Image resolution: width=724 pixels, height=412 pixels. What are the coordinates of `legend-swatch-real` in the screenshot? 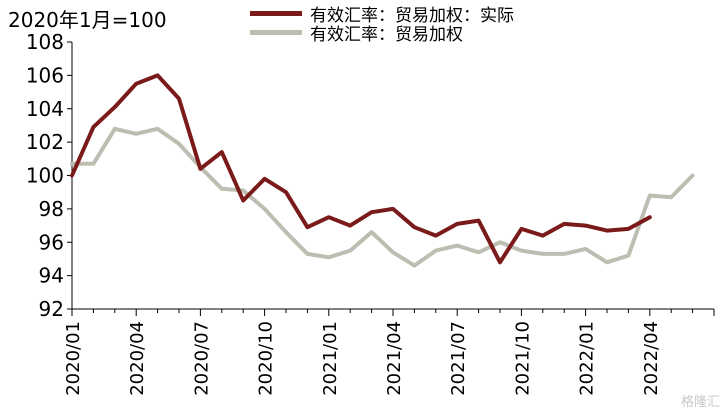 It's located at (276, 13).